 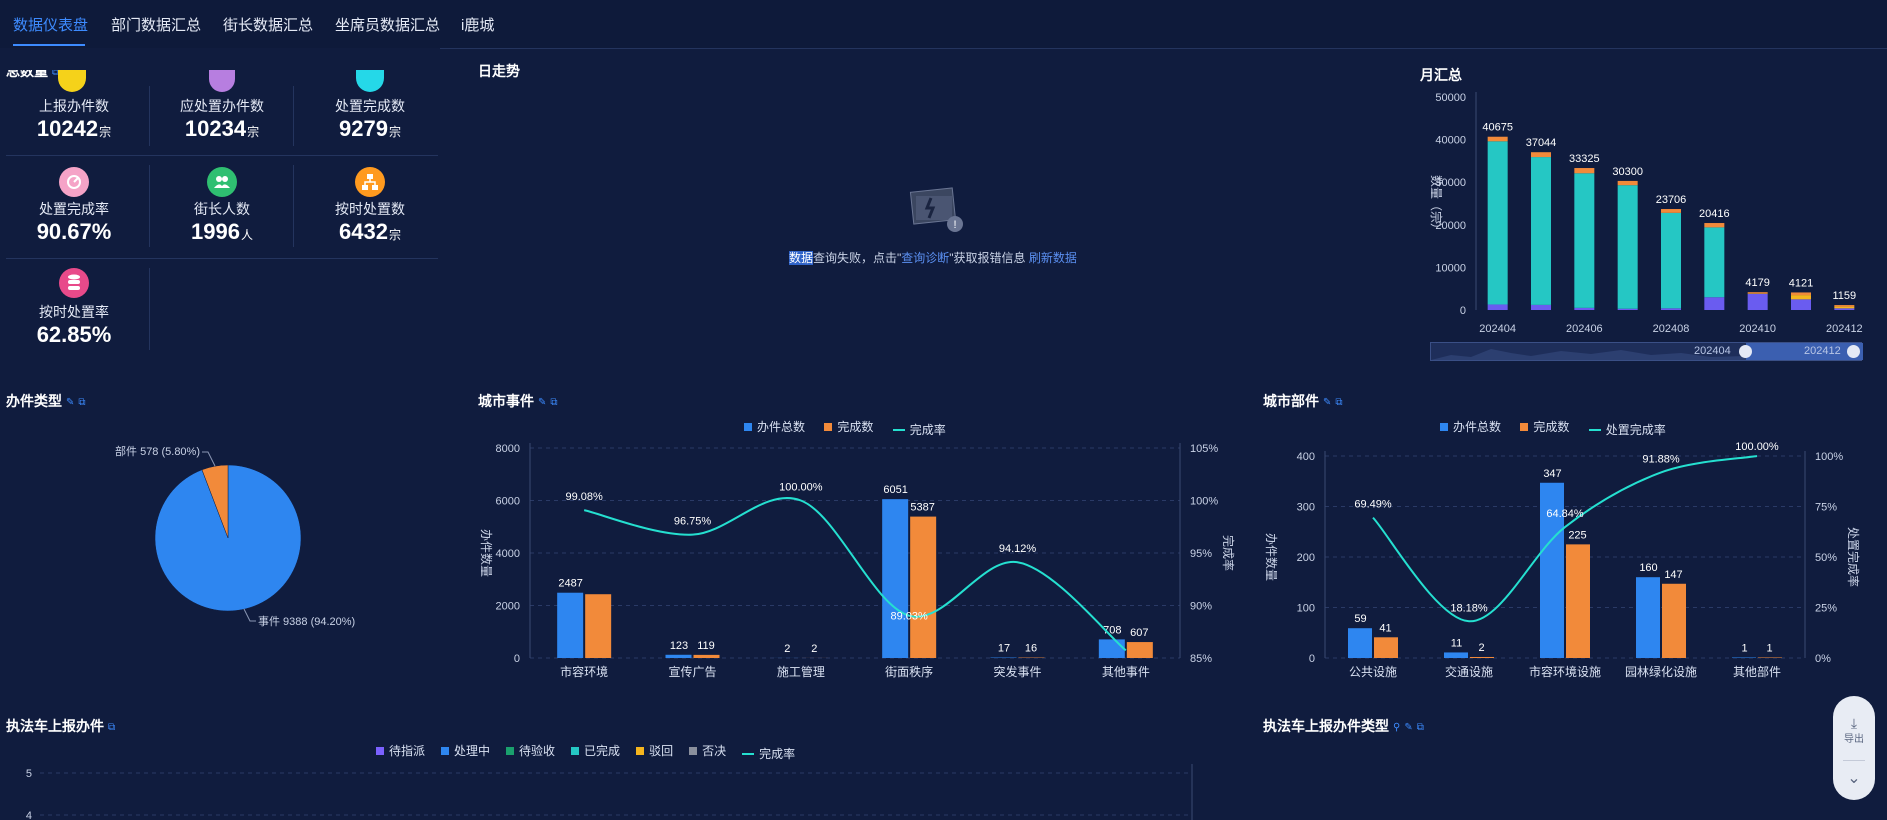 What do you see at coordinates (909, 671) in the screenshot?
I see `x-tick-label: 街面秩序` at bounding box center [909, 671].